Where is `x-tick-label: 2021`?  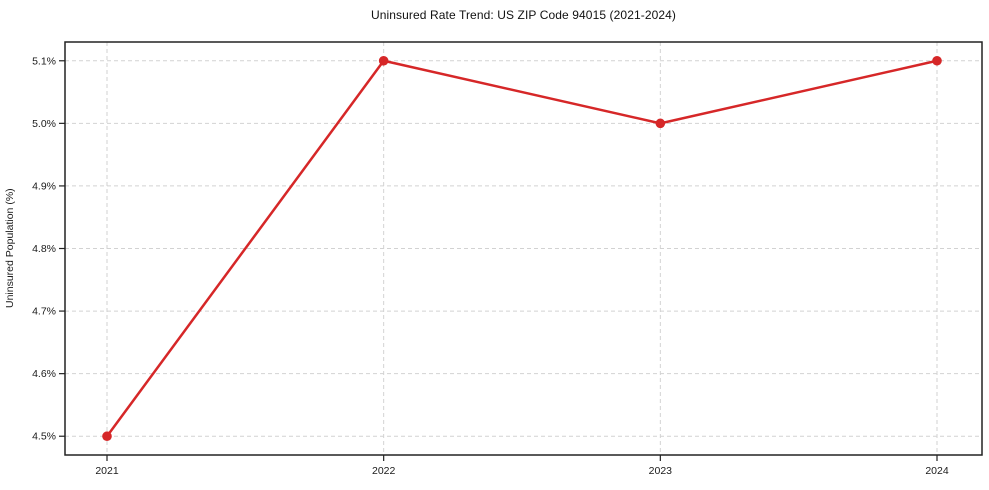 x-tick-label: 2021 is located at coordinates (107, 471).